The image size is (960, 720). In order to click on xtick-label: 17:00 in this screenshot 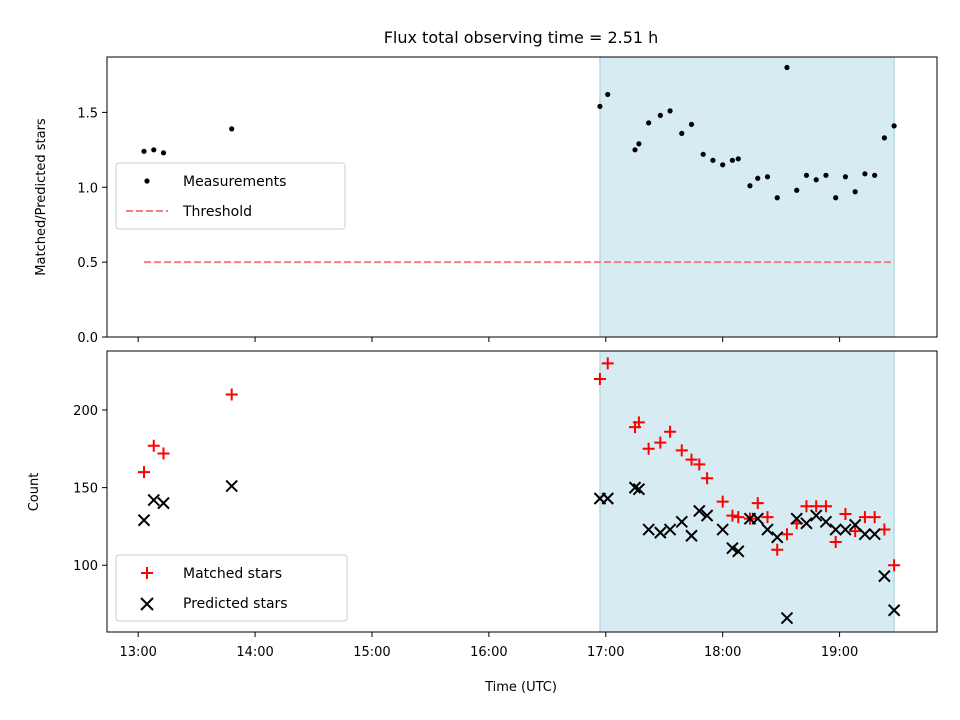, I will do `click(605, 652)`.